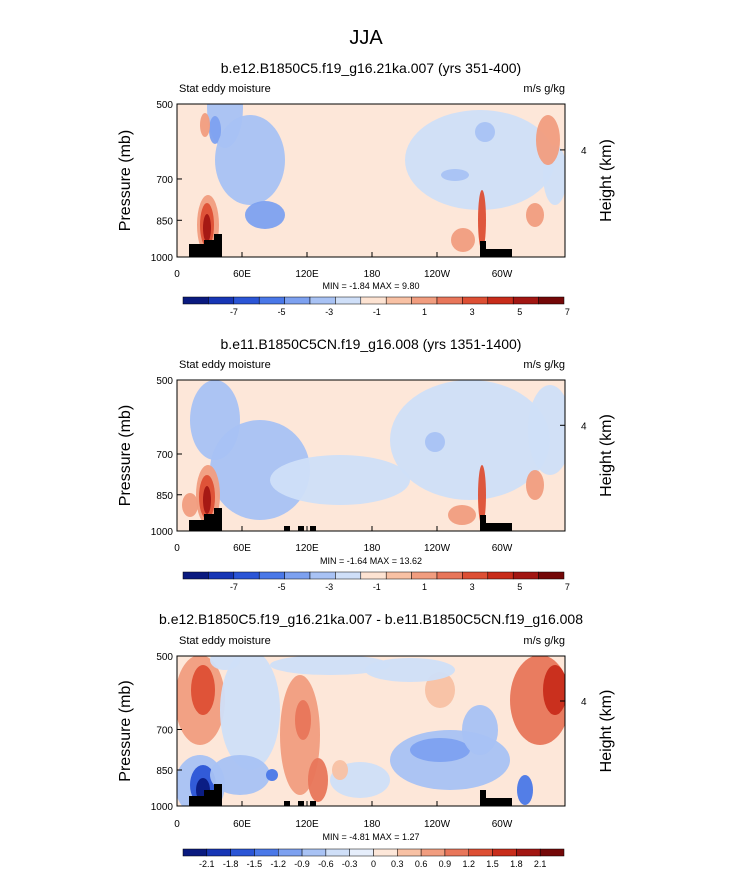 The width and height of the screenshot is (733, 872). I want to click on colorbar-label: 1.8, so click(516, 864).